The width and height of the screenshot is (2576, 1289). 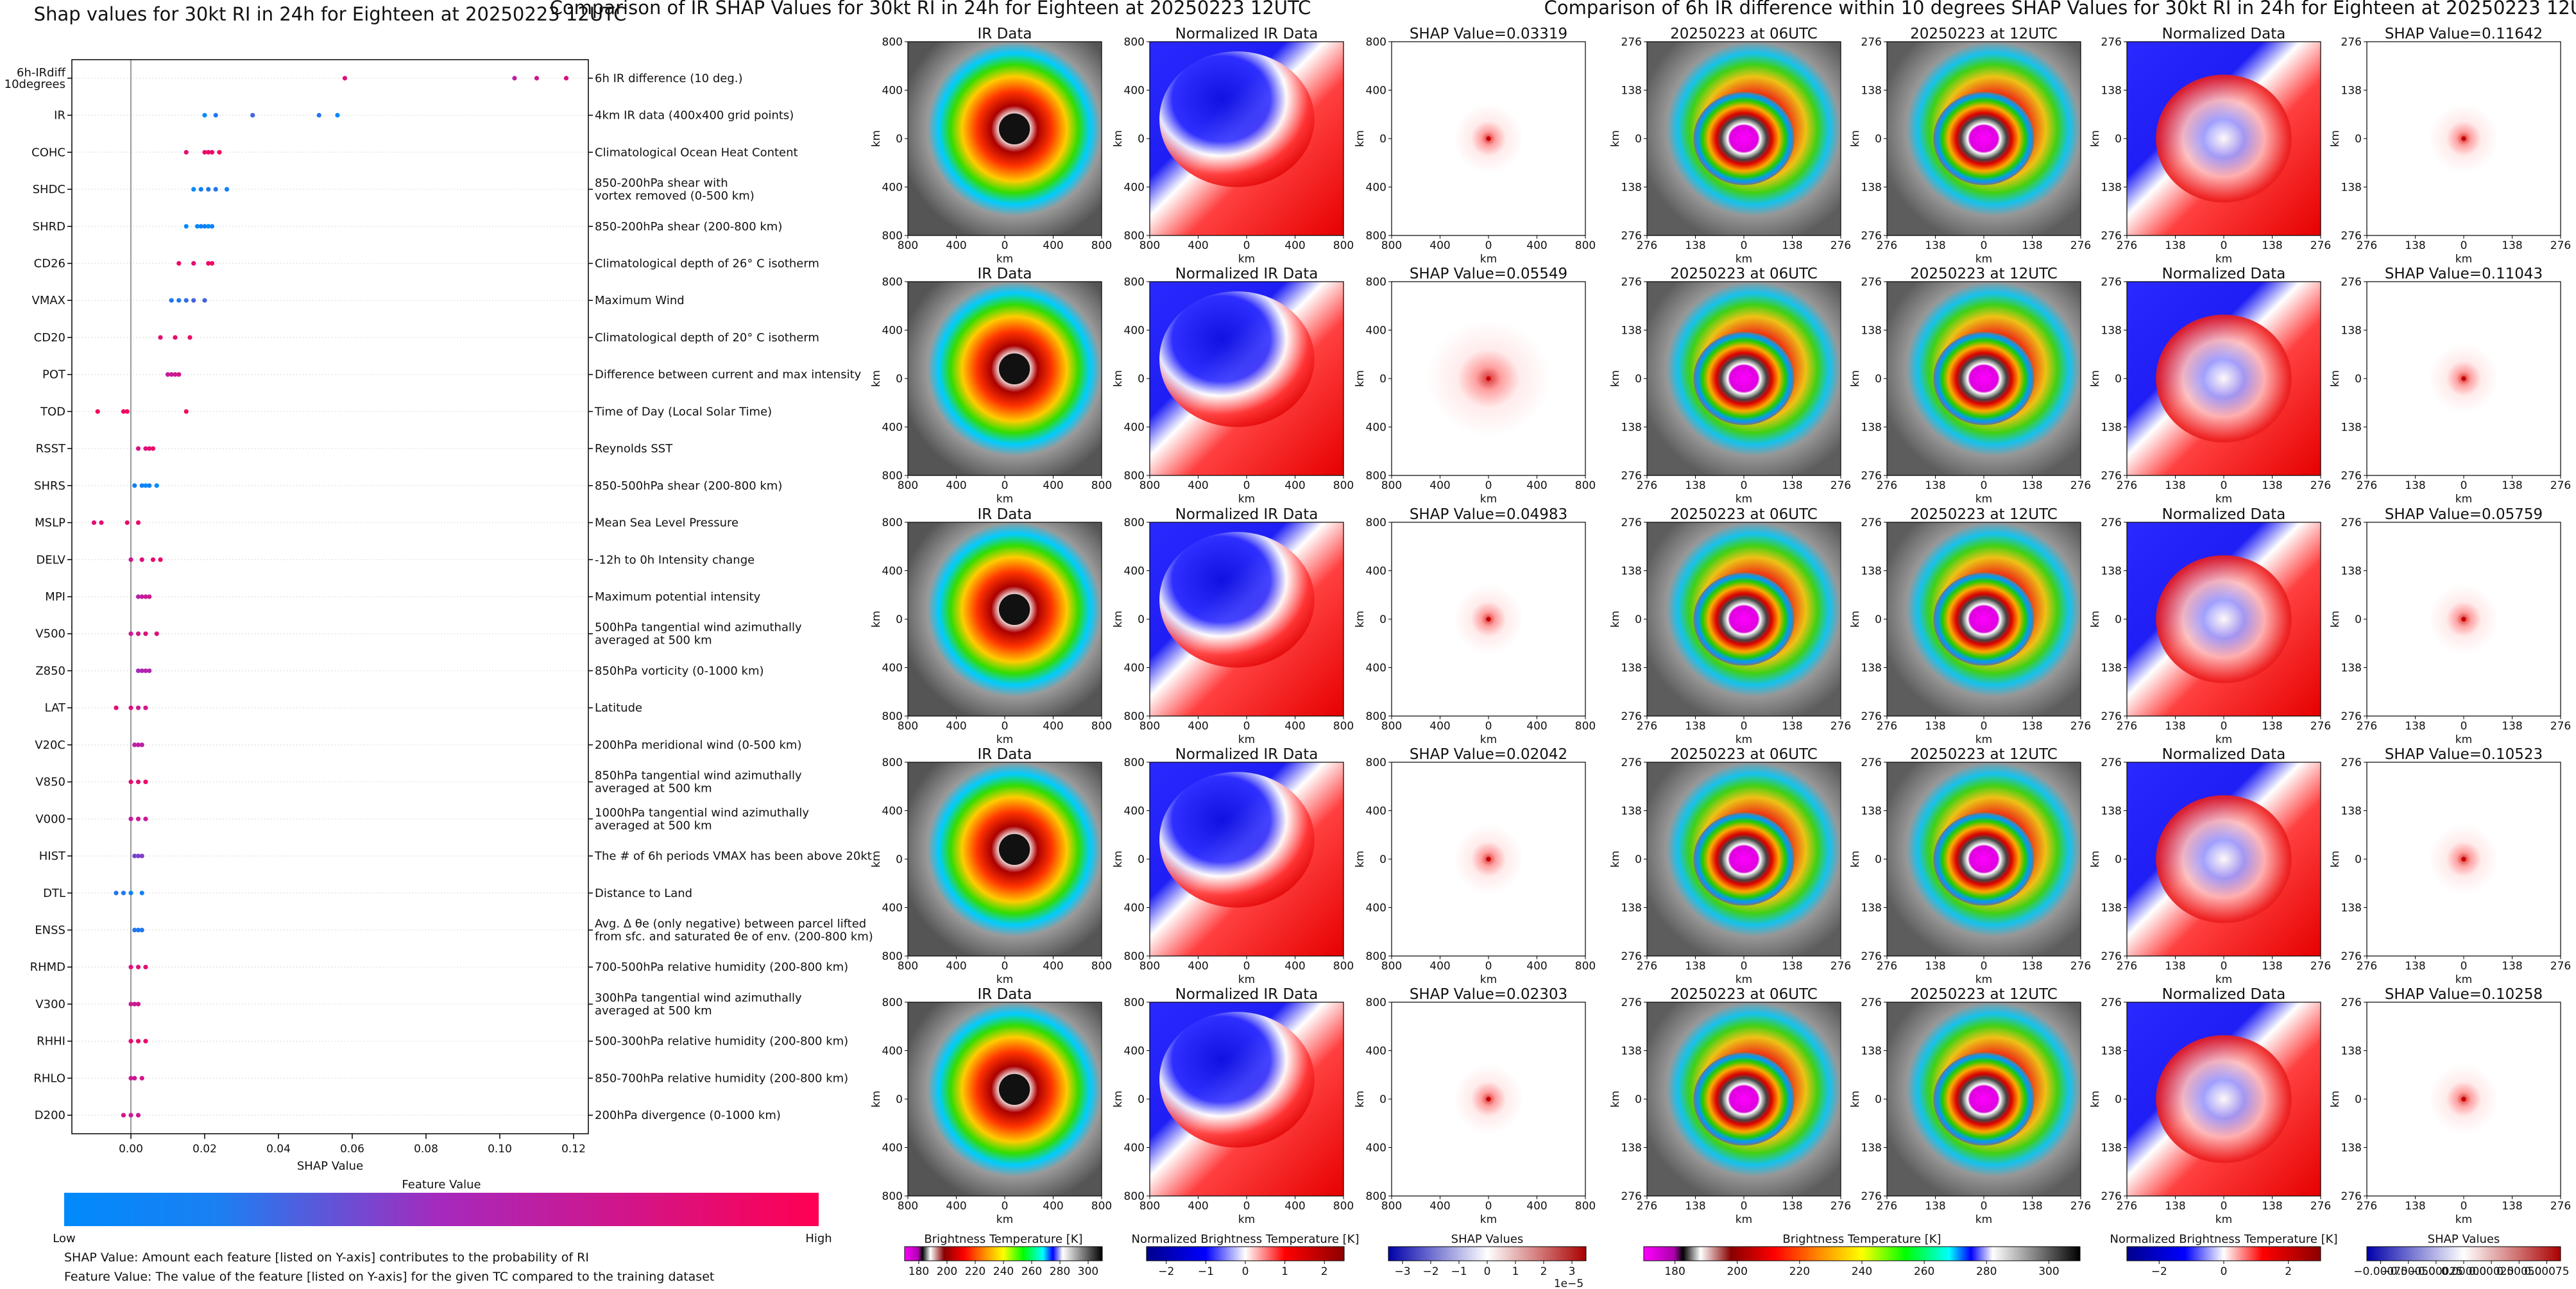 I want to click on x-axis-label: SHAP Value, so click(x=330, y=1166).